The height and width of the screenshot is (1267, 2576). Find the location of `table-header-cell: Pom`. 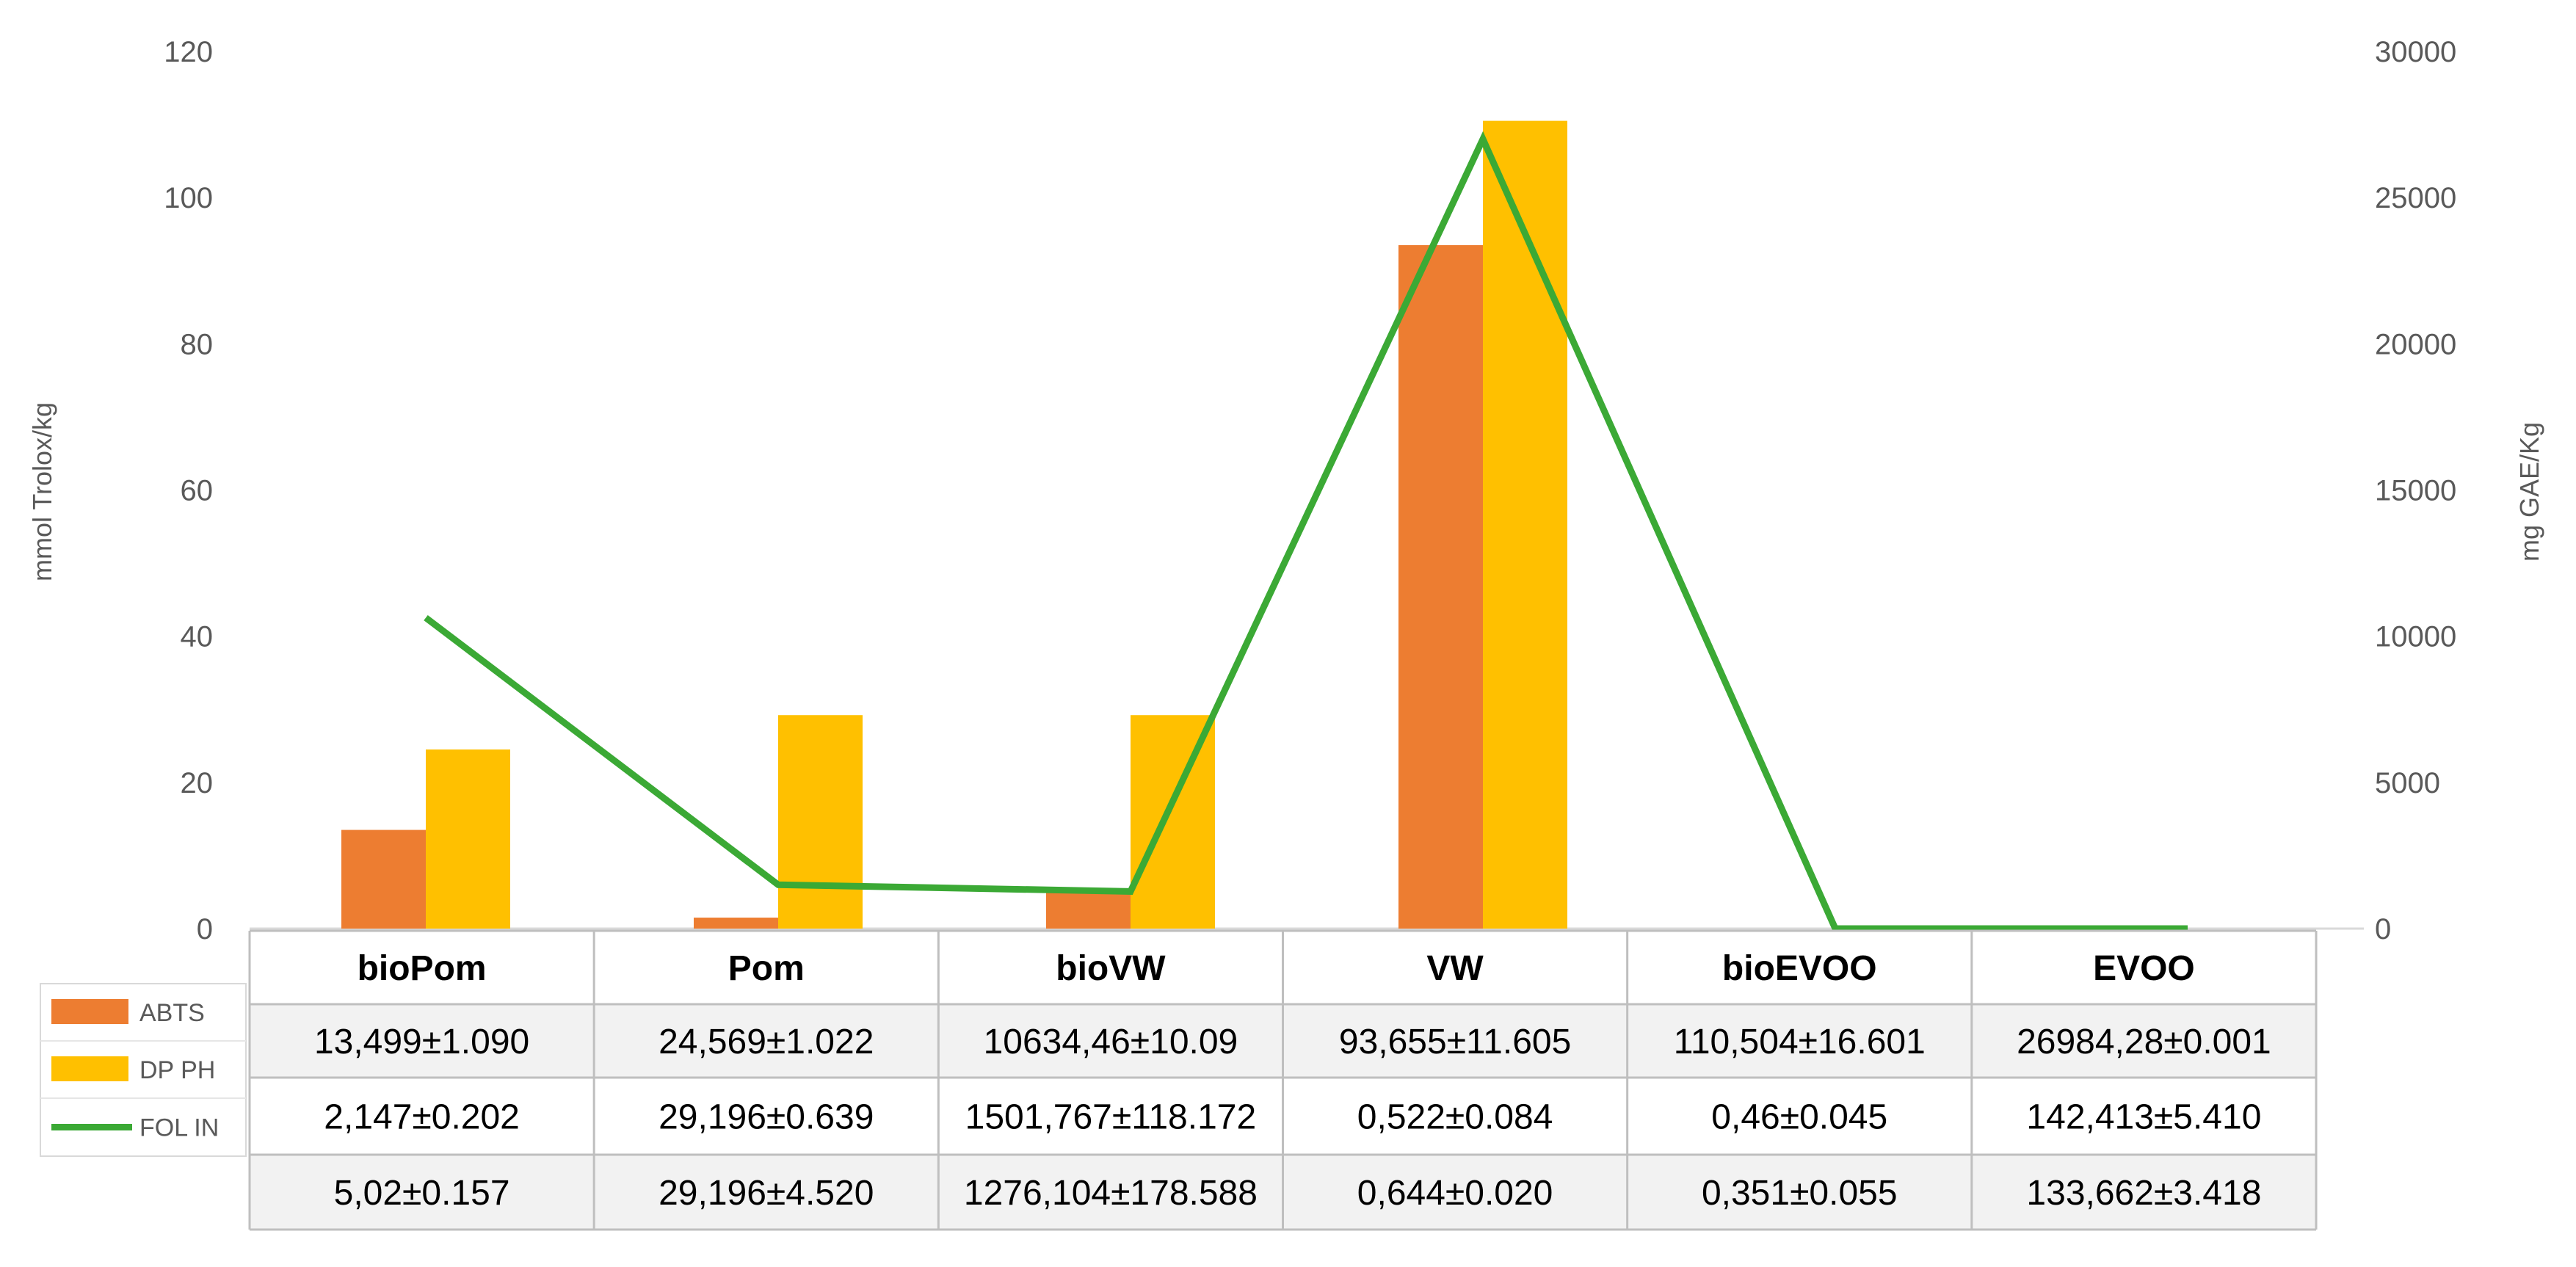

table-header-cell: Pom is located at coordinates (767, 968).